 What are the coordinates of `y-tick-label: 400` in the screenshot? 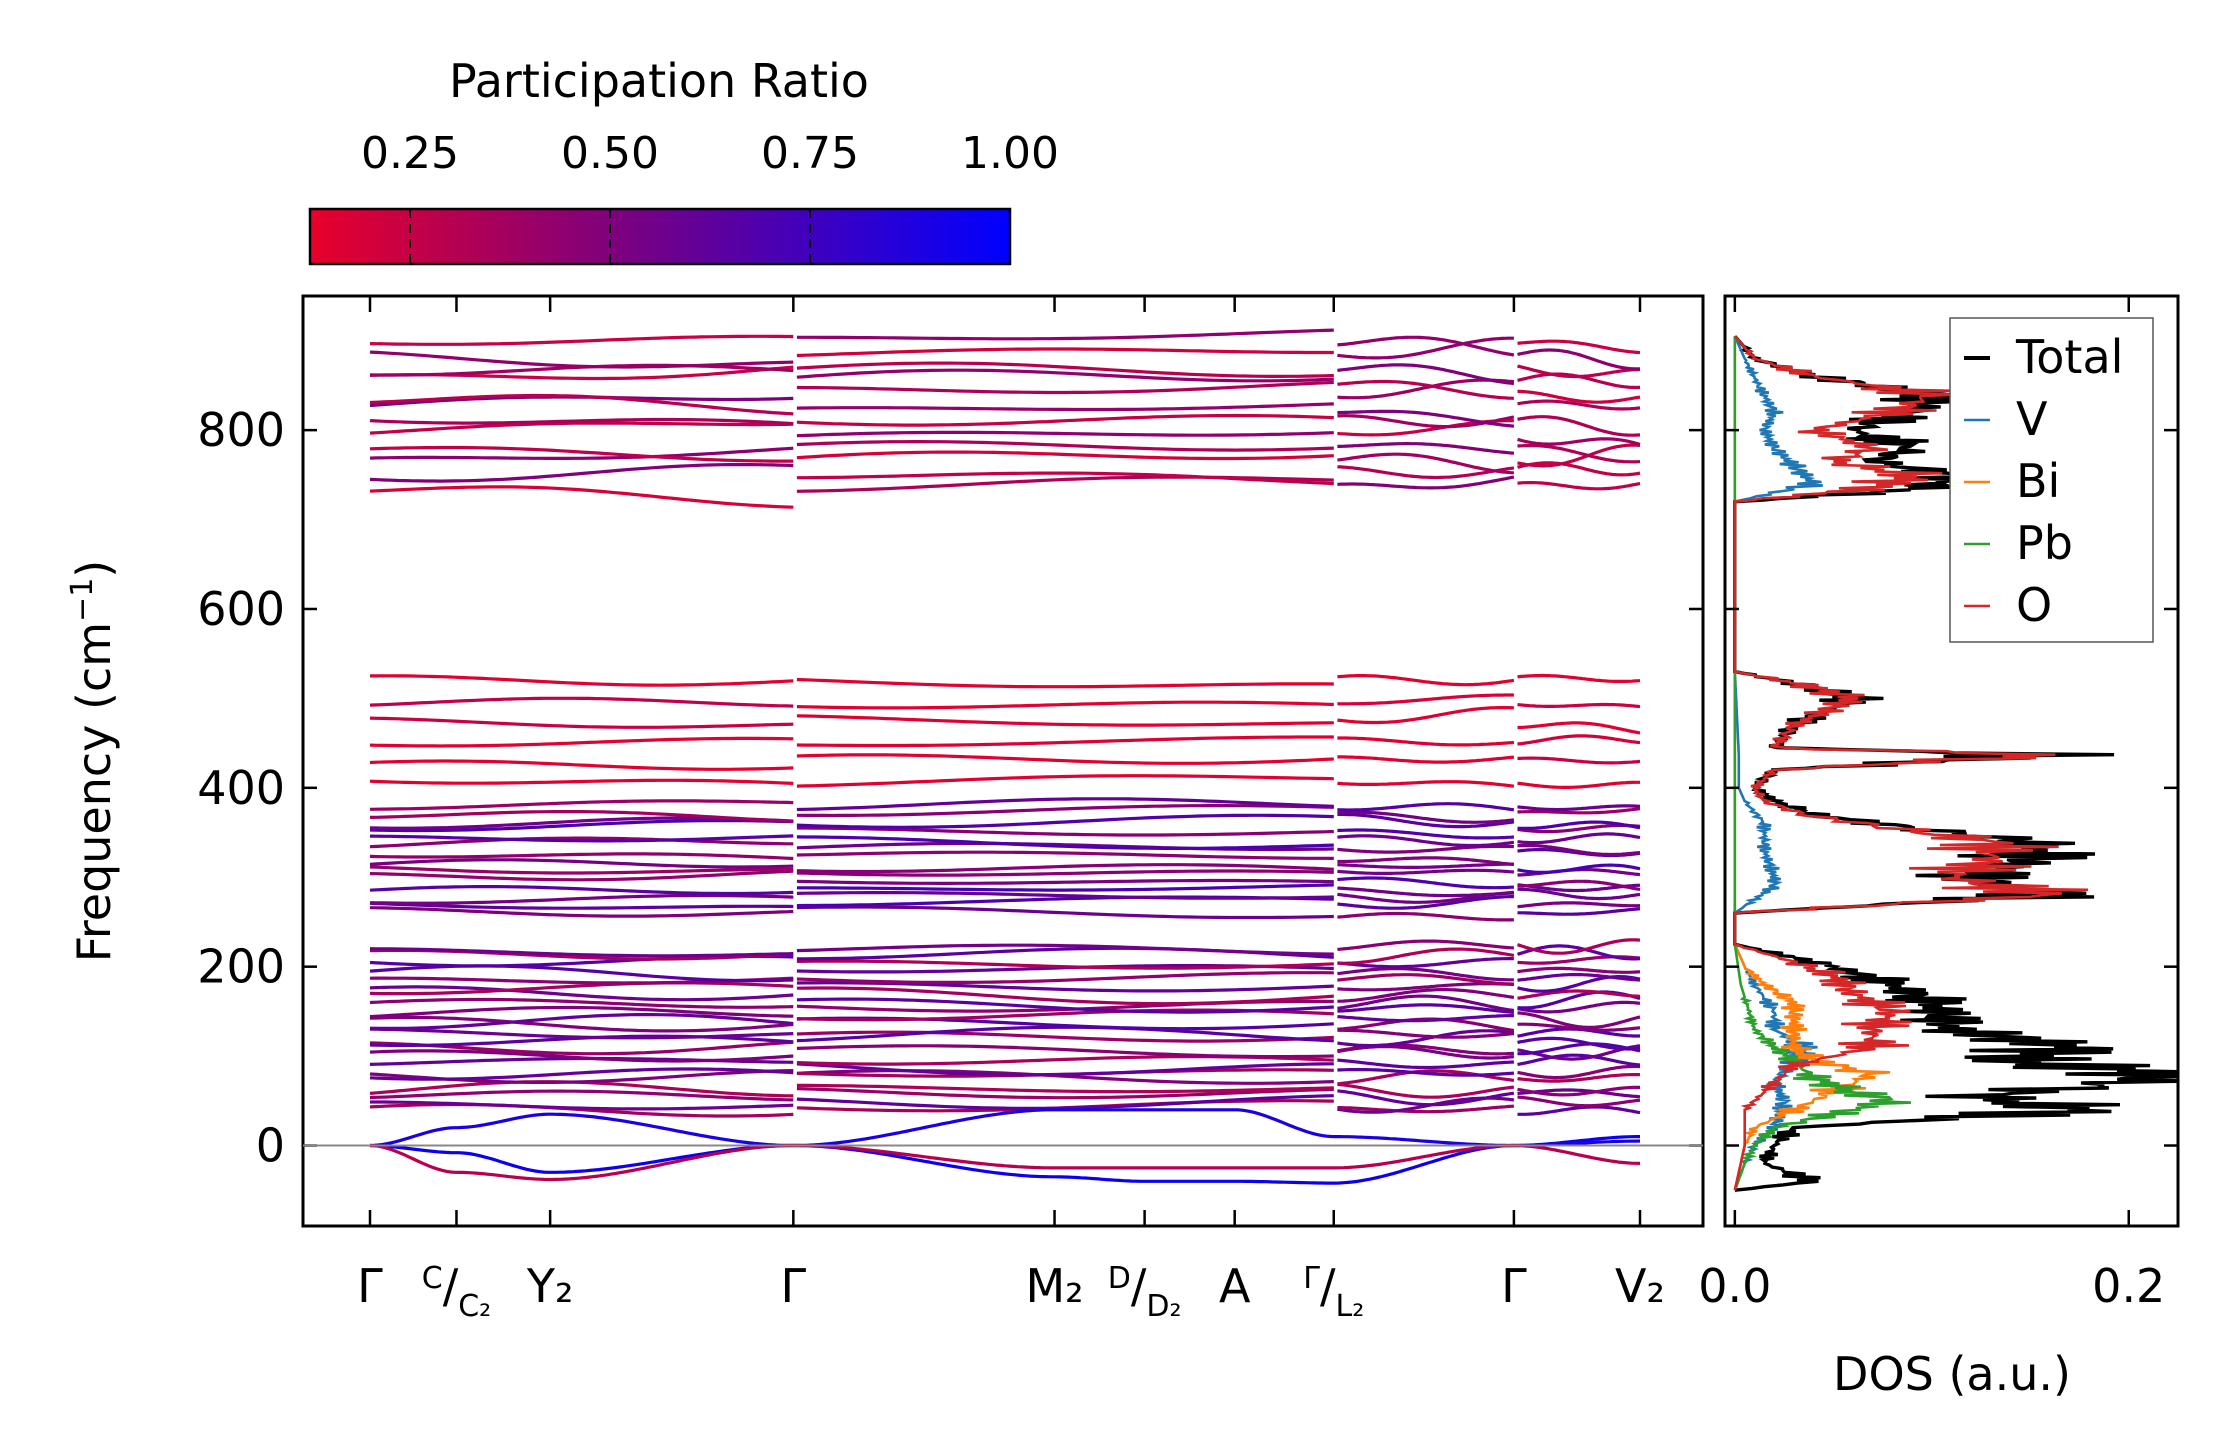 It's located at (241, 788).